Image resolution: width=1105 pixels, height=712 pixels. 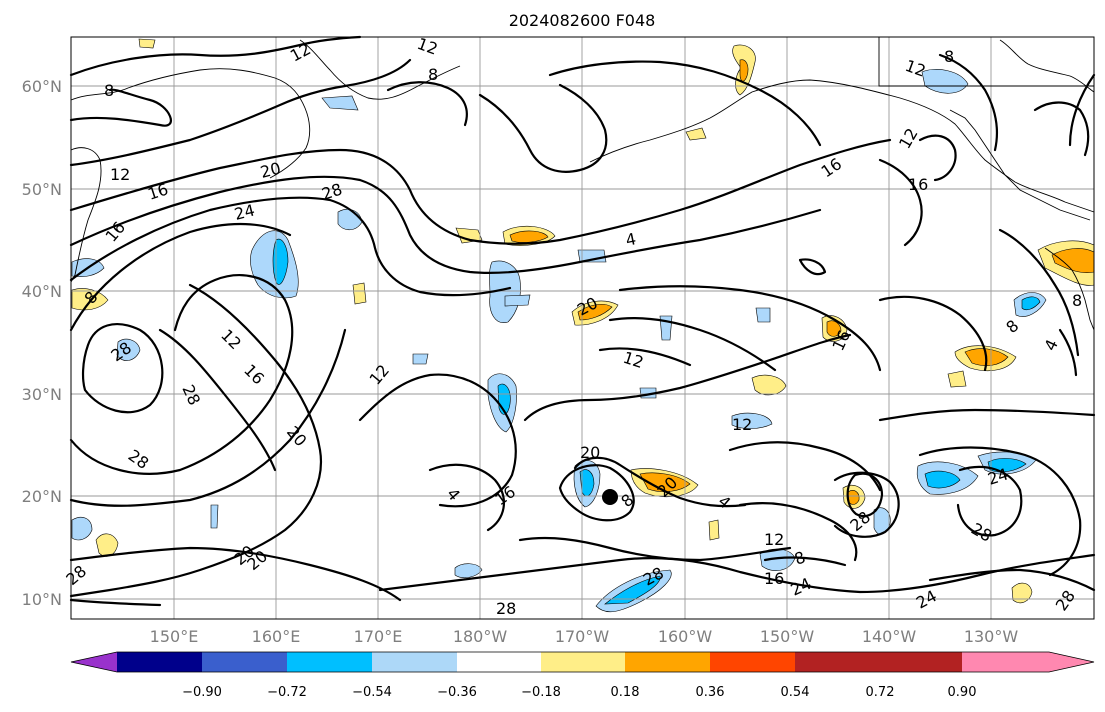 I want to click on colorbar-tick-label: −0.72, so click(x=287, y=692).